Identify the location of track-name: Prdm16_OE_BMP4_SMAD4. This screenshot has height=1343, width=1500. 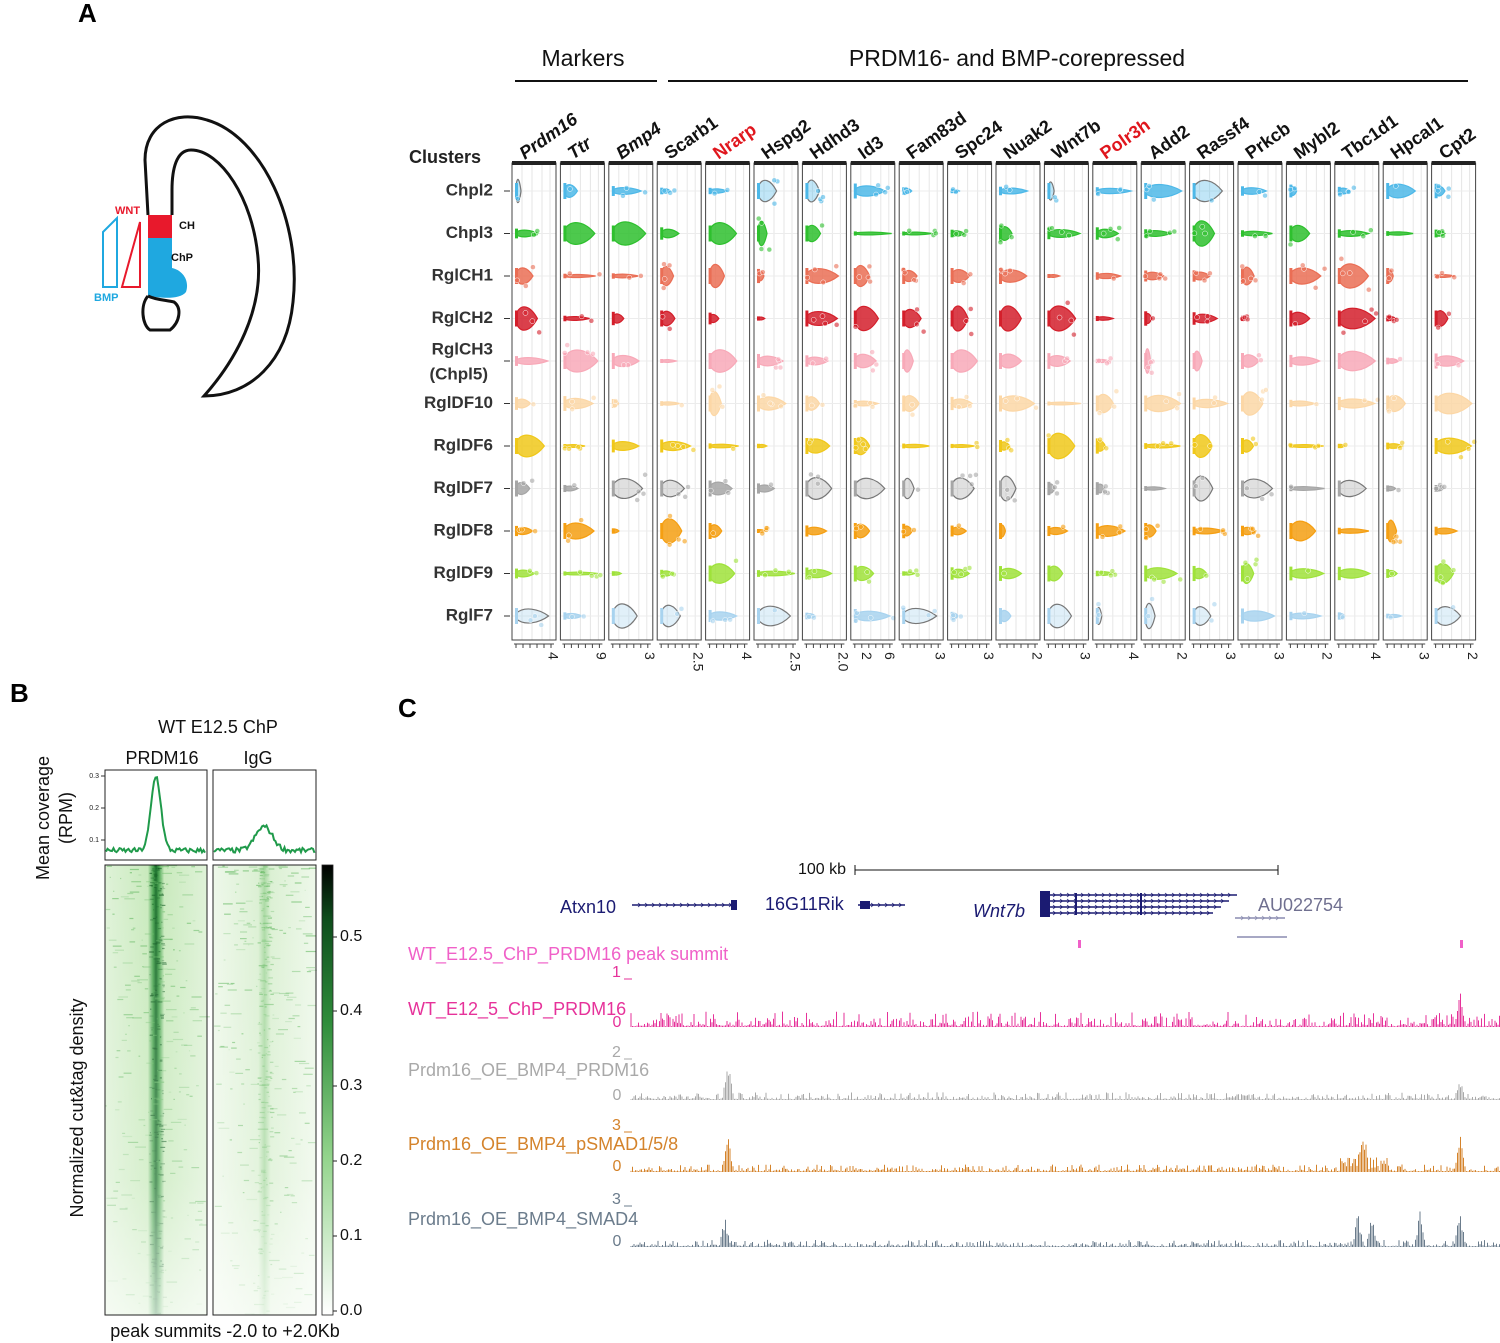
(523, 1219).